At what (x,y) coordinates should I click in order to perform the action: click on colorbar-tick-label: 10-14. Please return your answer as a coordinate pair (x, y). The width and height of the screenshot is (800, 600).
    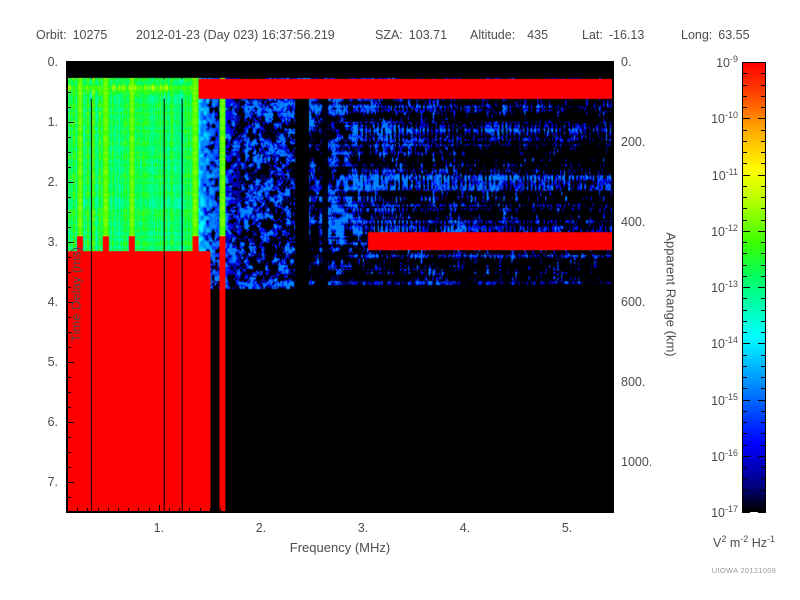
    Looking at the image, I should click on (724, 343).